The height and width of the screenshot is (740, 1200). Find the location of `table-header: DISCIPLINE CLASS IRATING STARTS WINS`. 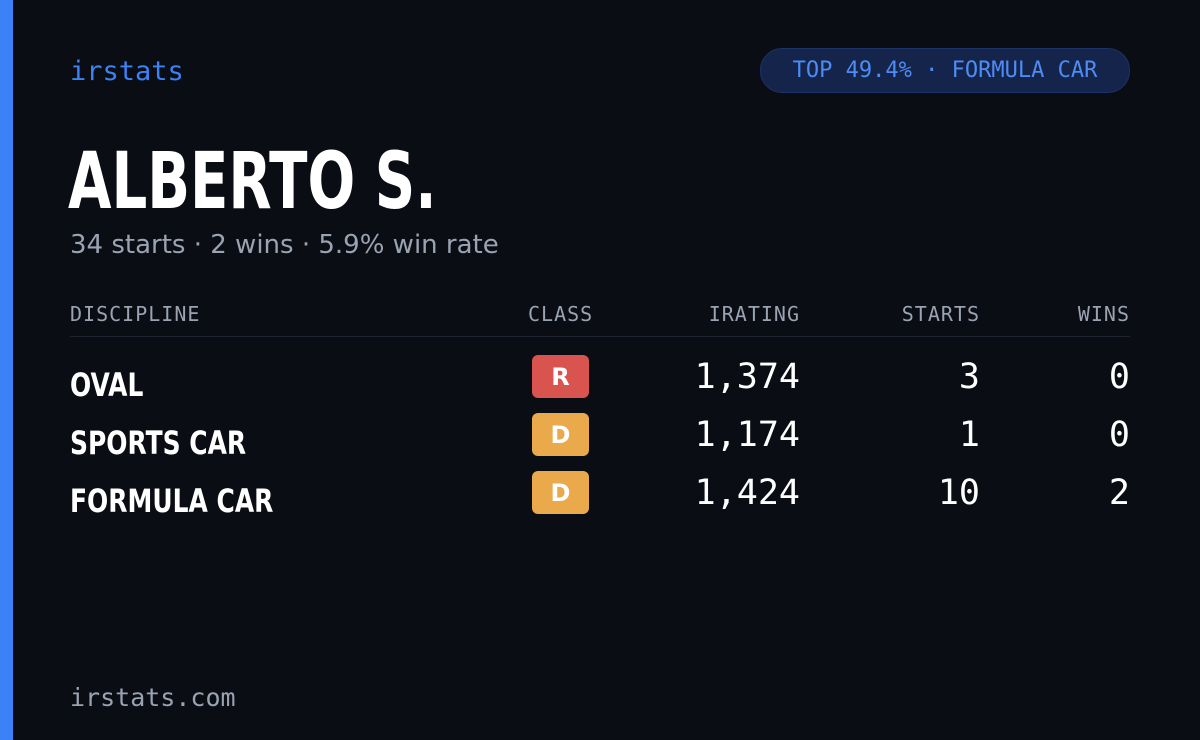

table-header: DISCIPLINE CLASS IRATING STARTS WINS is located at coordinates (600, 316).